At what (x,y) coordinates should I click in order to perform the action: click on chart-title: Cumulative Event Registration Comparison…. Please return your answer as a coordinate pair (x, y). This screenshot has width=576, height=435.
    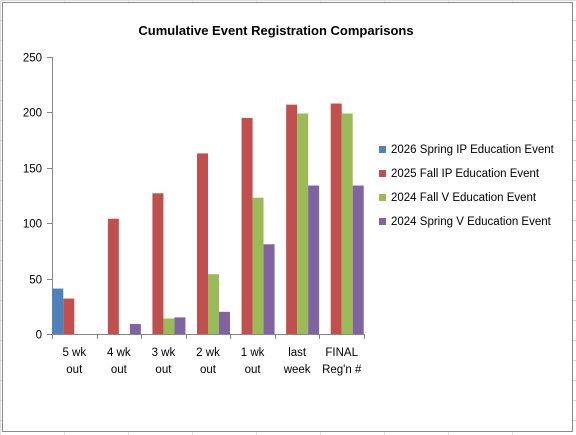
    Looking at the image, I should click on (275, 30).